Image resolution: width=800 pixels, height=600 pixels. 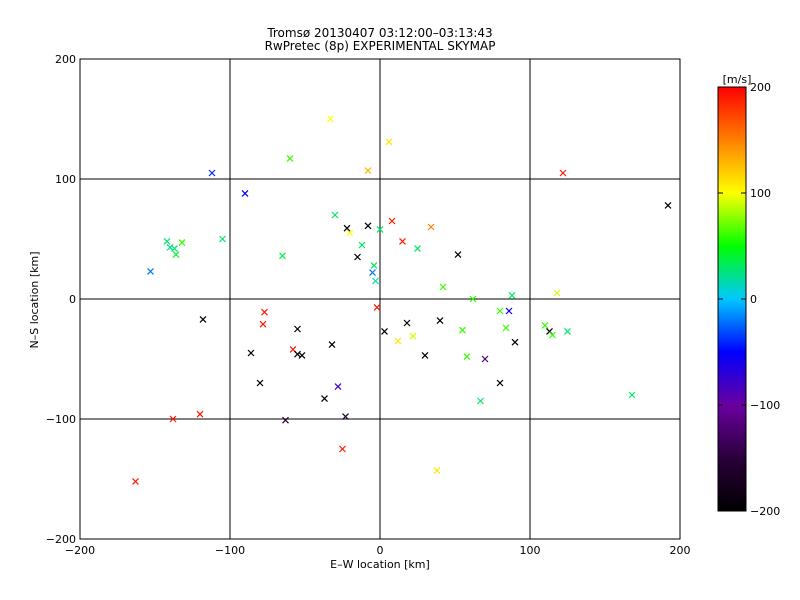 What do you see at coordinates (65, 179) in the screenshot?
I see `y-tick-label: 100` at bounding box center [65, 179].